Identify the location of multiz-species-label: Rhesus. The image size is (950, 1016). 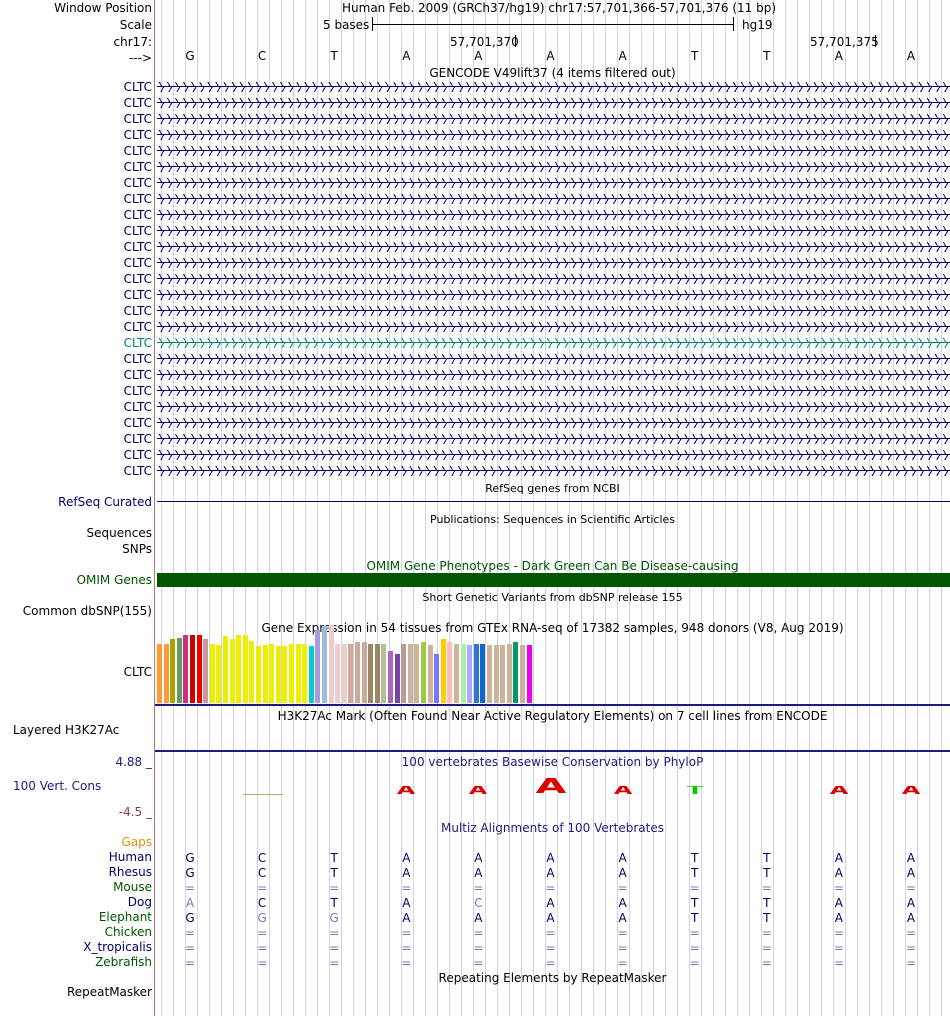
(130, 872).